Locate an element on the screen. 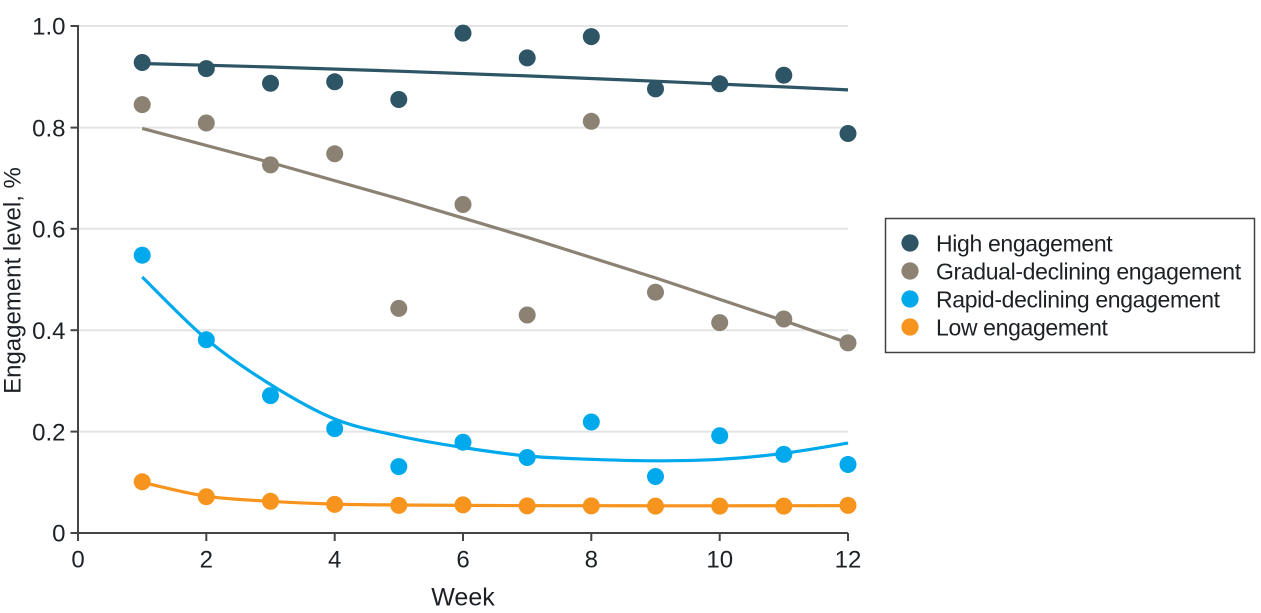 The height and width of the screenshot is (613, 1261). svg-text: 10 is located at coordinates (719, 560).